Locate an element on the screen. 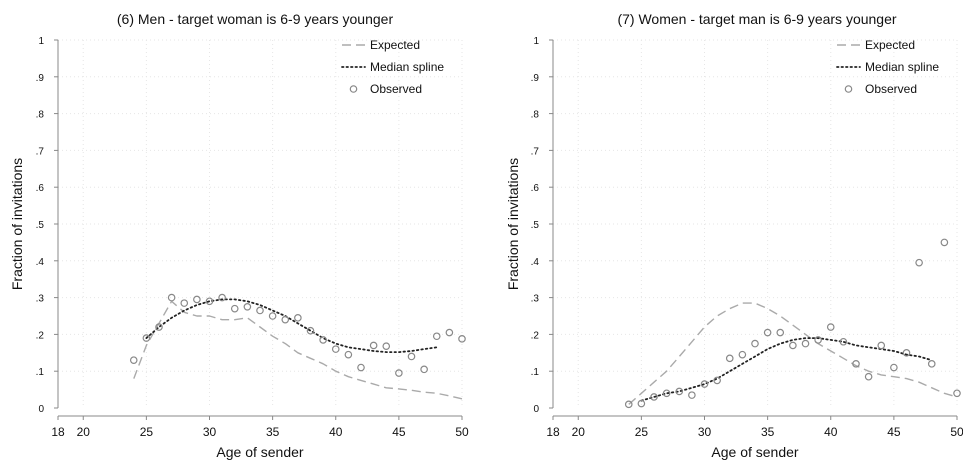  legend-label-observed: Observed is located at coordinates (396, 89).